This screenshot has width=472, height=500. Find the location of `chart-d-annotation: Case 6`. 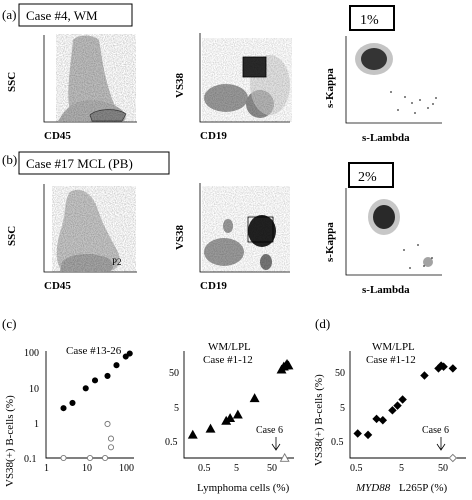

chart-d-annotation: Case 6 is located at coordinates (435, 430).